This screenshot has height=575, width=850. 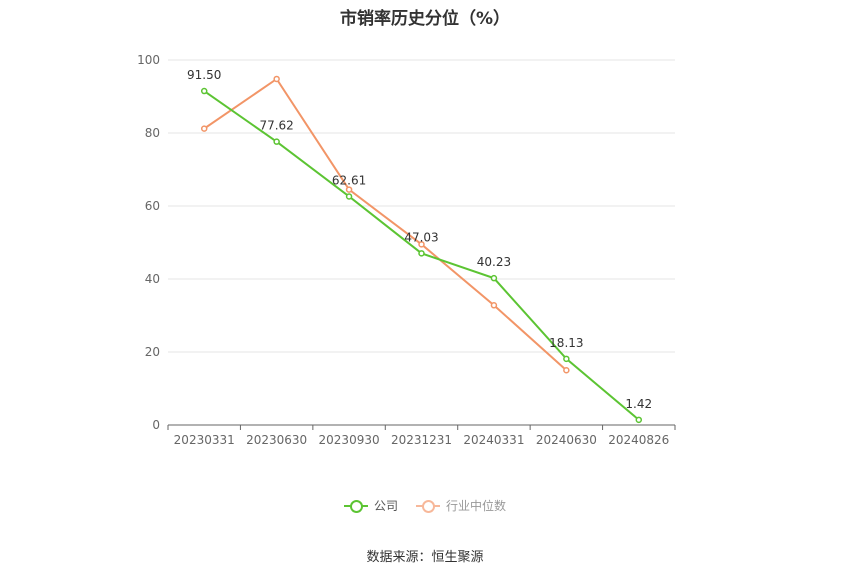 What do you see at coordinates (204, 75) in the screenshot?
I see `data-label: 91.50` at bounding box center [204, 75].